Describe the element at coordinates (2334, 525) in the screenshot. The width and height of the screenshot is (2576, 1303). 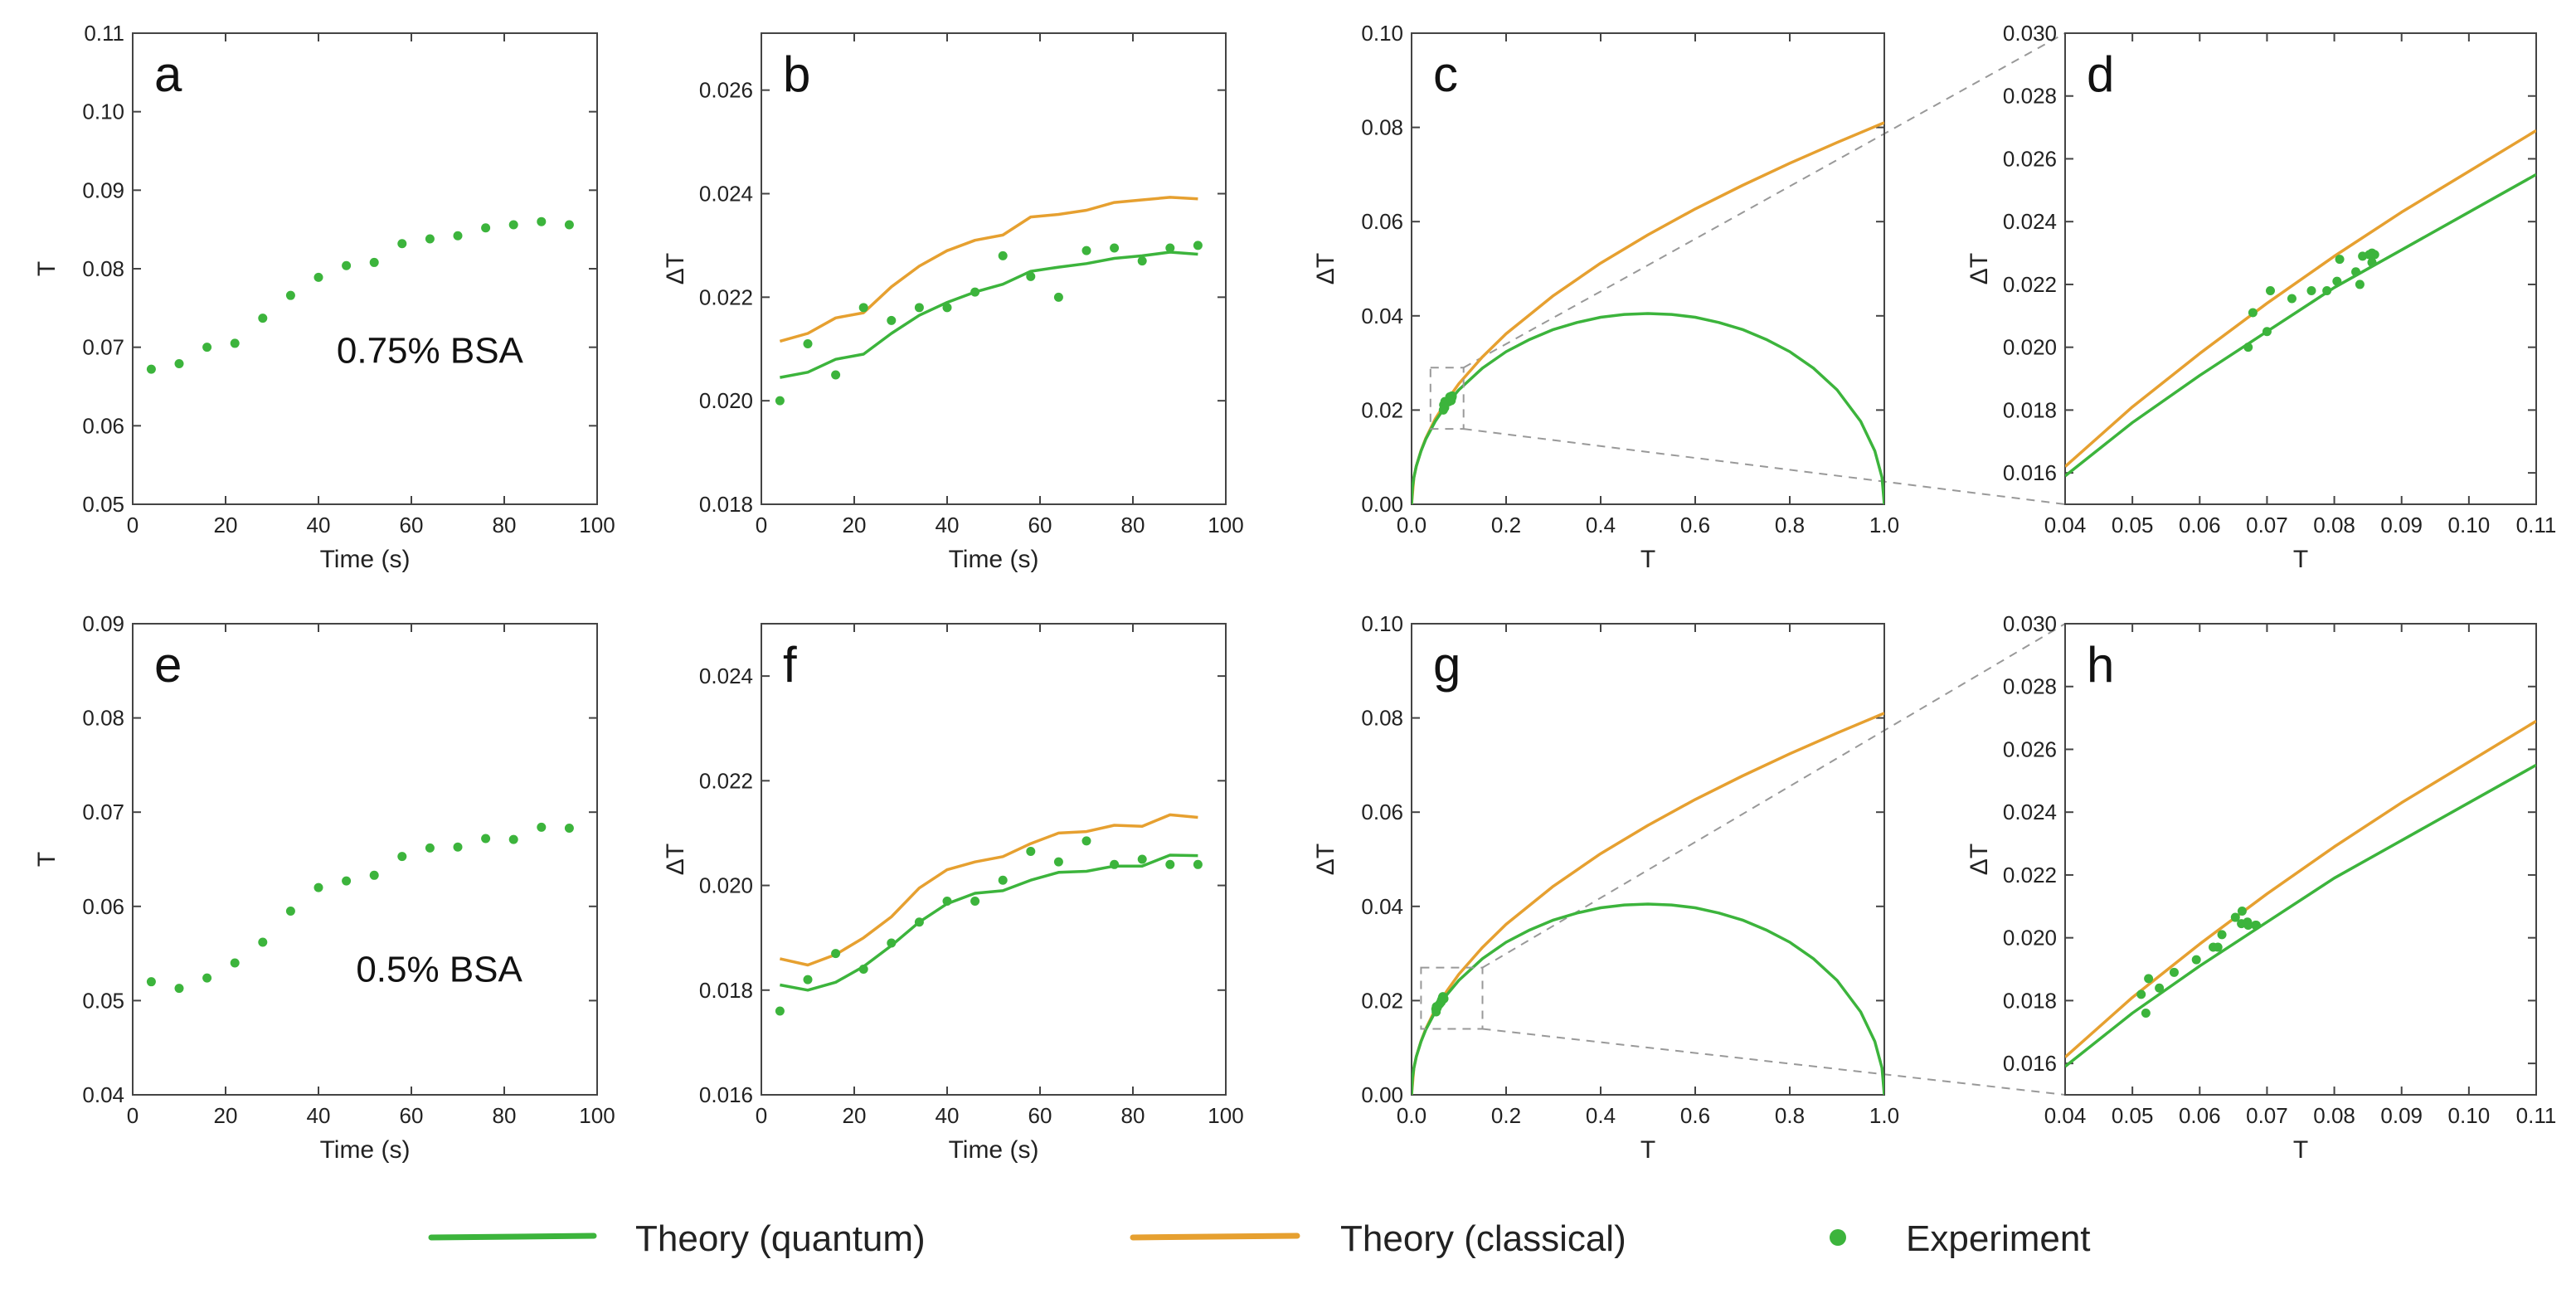
I see `x-tick-label-d: 0.08` at that location.